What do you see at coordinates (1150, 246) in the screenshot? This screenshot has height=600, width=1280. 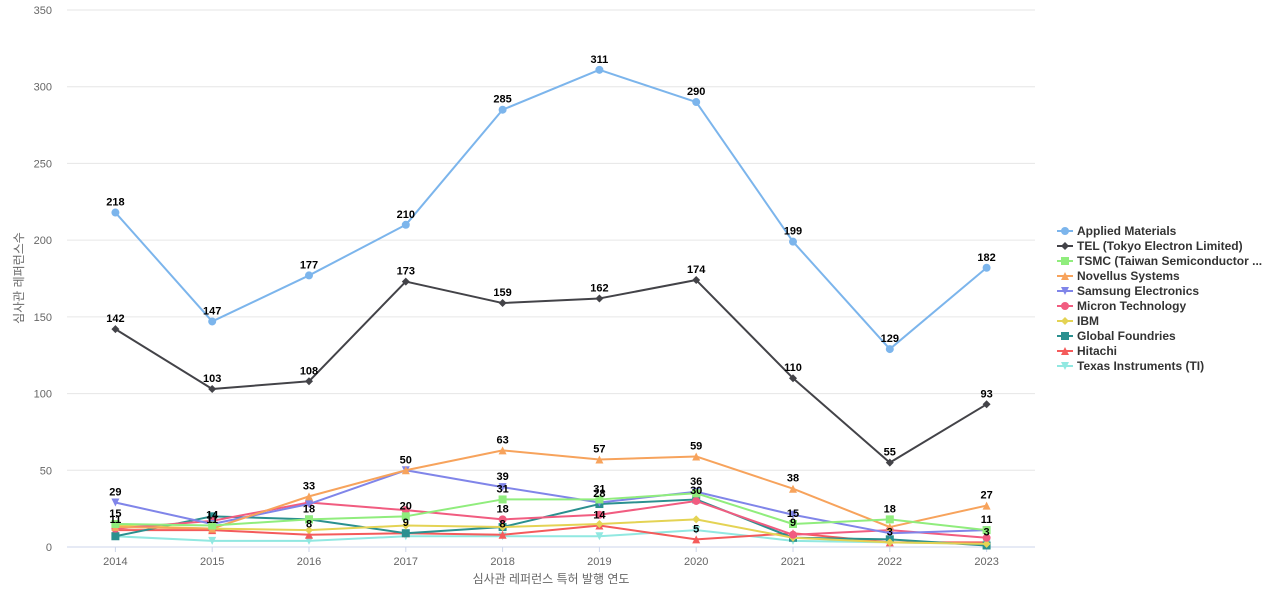 I see `legend-item: TEL (Tokyo Electron Limited)` at bounding box center [1150, 246].